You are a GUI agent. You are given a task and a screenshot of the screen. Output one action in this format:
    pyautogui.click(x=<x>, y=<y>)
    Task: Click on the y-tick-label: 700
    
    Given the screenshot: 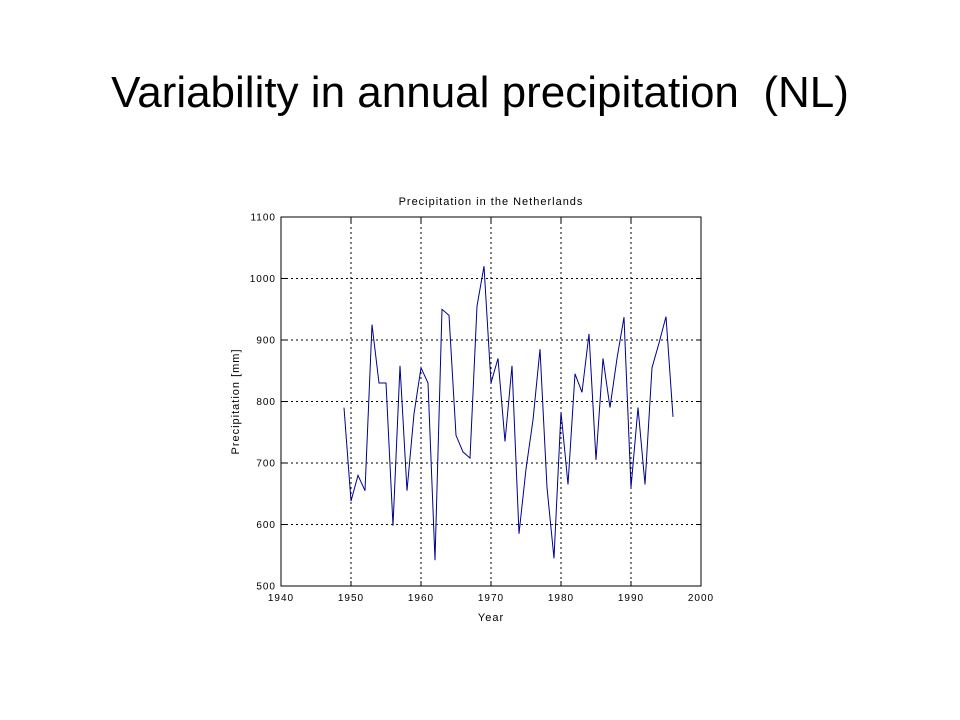 What is the action you would take?
    pyautogui.click(x=266, y=464)
    